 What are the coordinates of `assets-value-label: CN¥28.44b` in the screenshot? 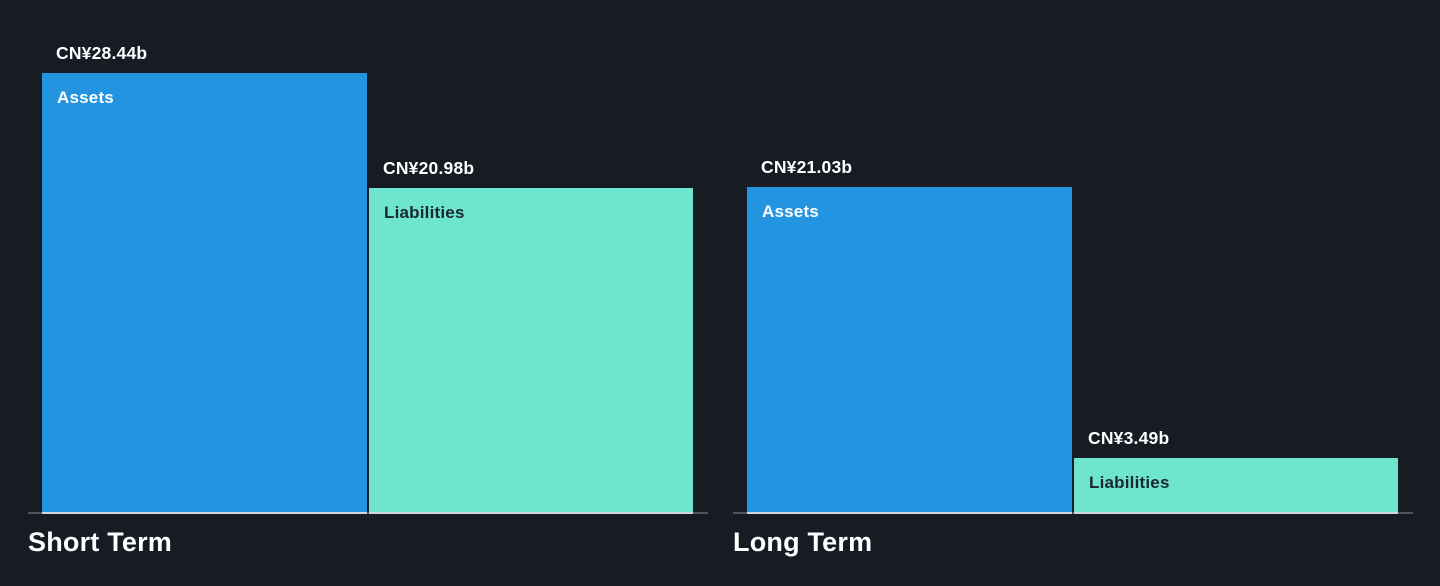 It's located at (102, 53).